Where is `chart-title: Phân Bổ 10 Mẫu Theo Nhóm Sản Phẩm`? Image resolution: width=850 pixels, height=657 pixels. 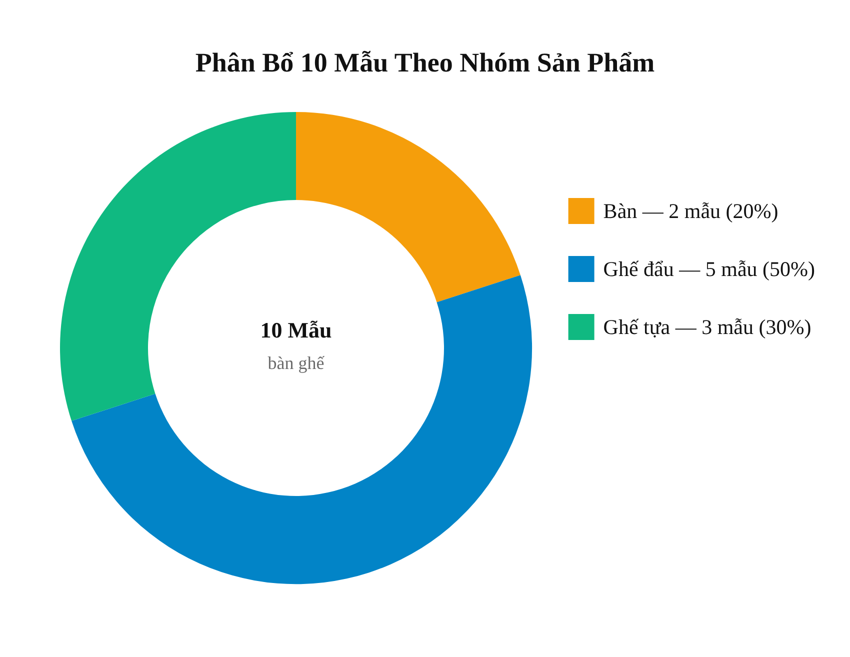 chart-title: Phân Bổ 10 Mẫu Theo Nhóm Sản Phẩm is located at coordinates (425, 63).